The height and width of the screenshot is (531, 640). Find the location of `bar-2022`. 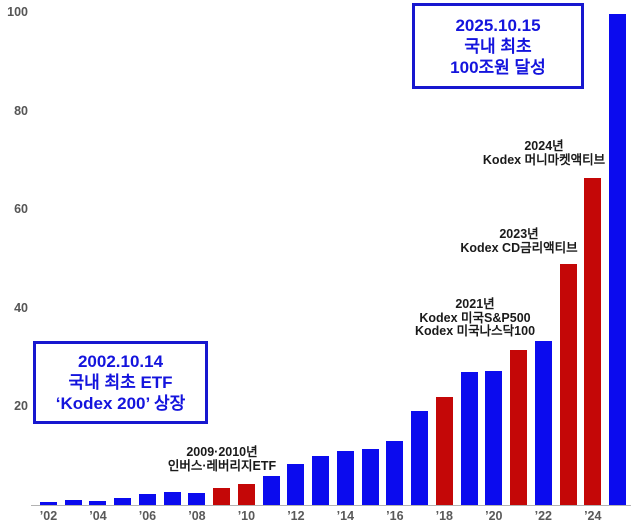

bar-2022 is located at coordinates (543, 423).